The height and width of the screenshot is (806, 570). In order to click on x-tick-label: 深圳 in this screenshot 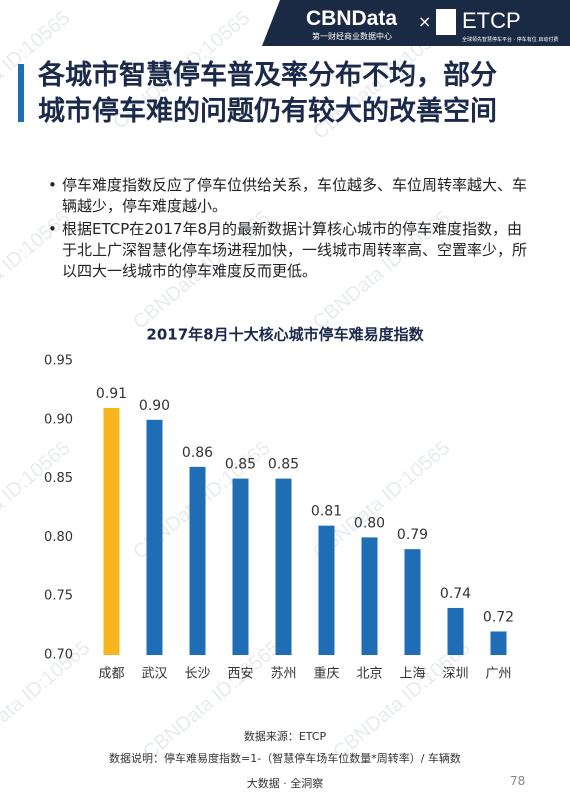, I will do `click(455, 674)`.